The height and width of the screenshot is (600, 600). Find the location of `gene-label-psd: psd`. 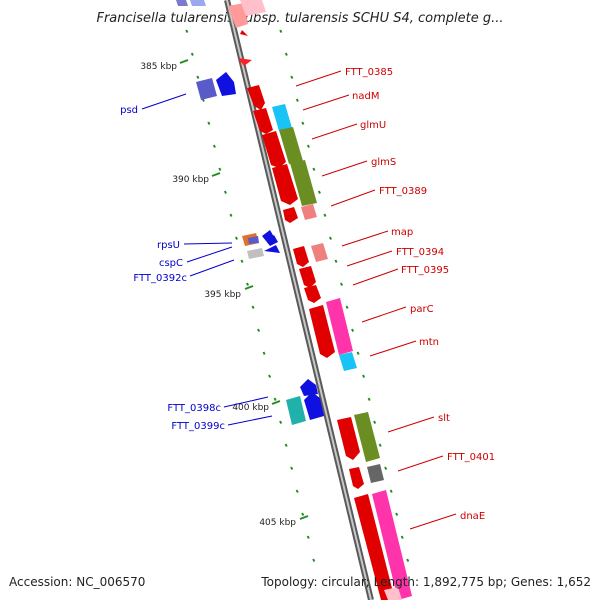

gene-label-psd: psd is located at coordinates (153, 104).